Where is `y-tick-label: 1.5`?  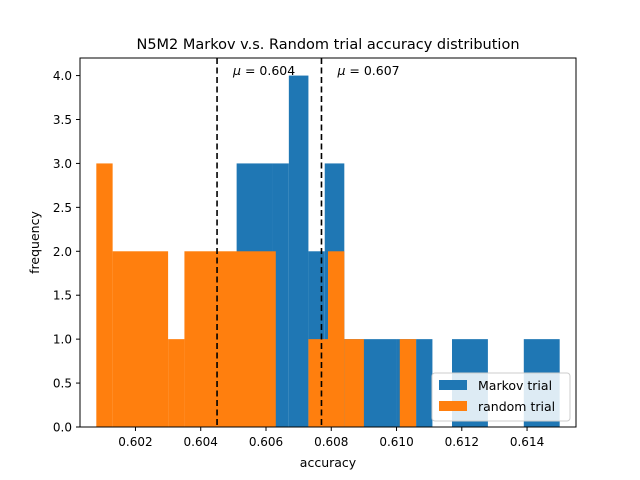 y-tick-label: 1.5 is located at coordinates (62, 296).